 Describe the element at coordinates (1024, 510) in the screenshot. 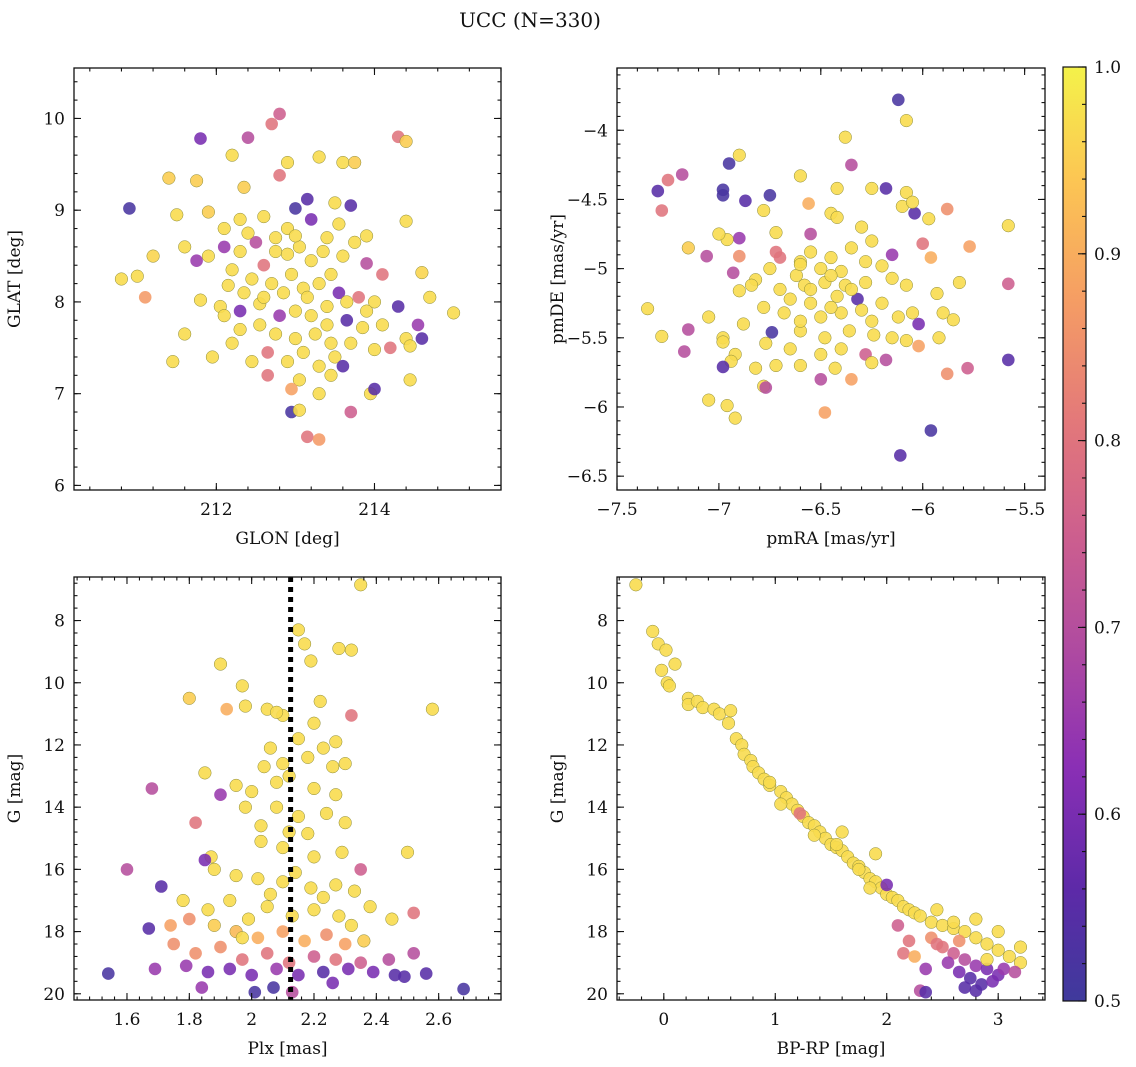

I see `x-tick-label: −5.5` at that location.